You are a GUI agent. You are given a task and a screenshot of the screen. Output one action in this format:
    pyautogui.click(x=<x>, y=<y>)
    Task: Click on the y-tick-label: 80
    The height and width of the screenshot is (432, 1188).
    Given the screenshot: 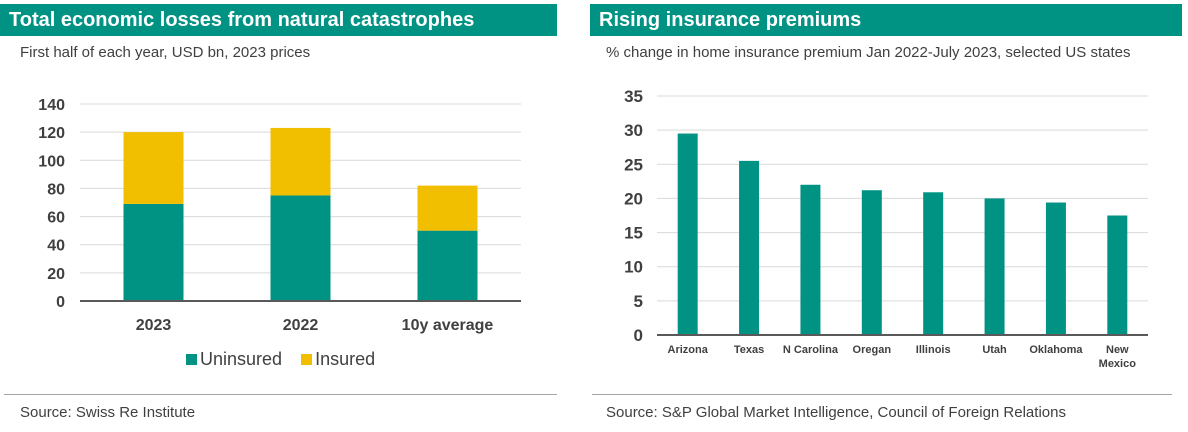 What is the action you would take?
    pyautogui.click(x=56, y=189)
    